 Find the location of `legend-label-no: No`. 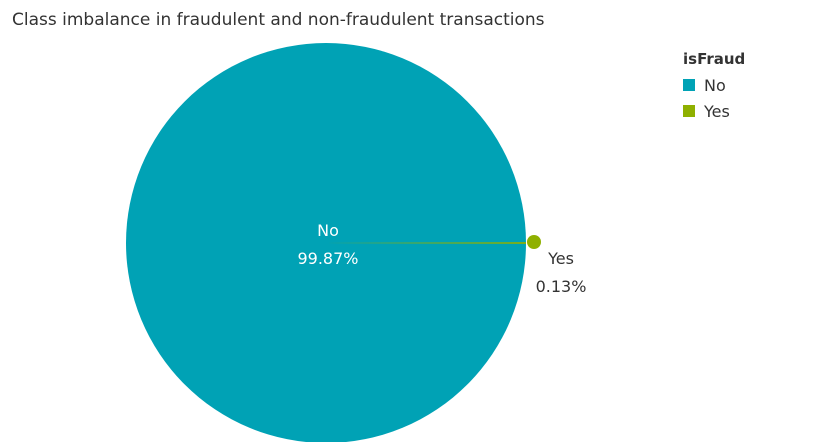

legend-label-no: No is located at coordinates (715, 85).